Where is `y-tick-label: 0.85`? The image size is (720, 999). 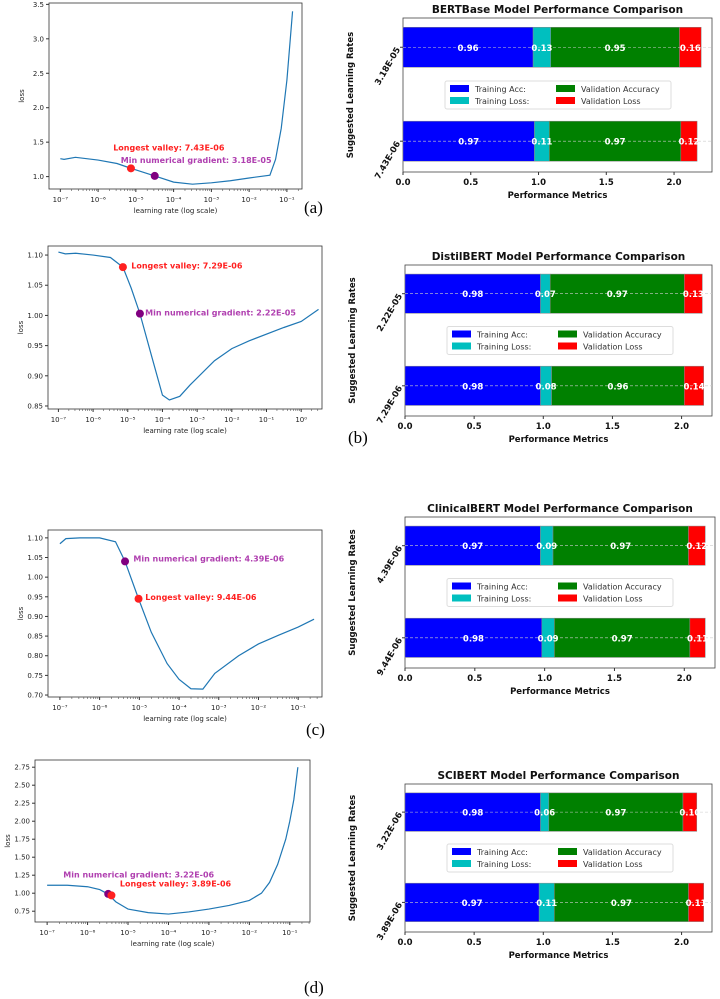 y-tick-label: 0.85 is located at coordinates (35, 637).